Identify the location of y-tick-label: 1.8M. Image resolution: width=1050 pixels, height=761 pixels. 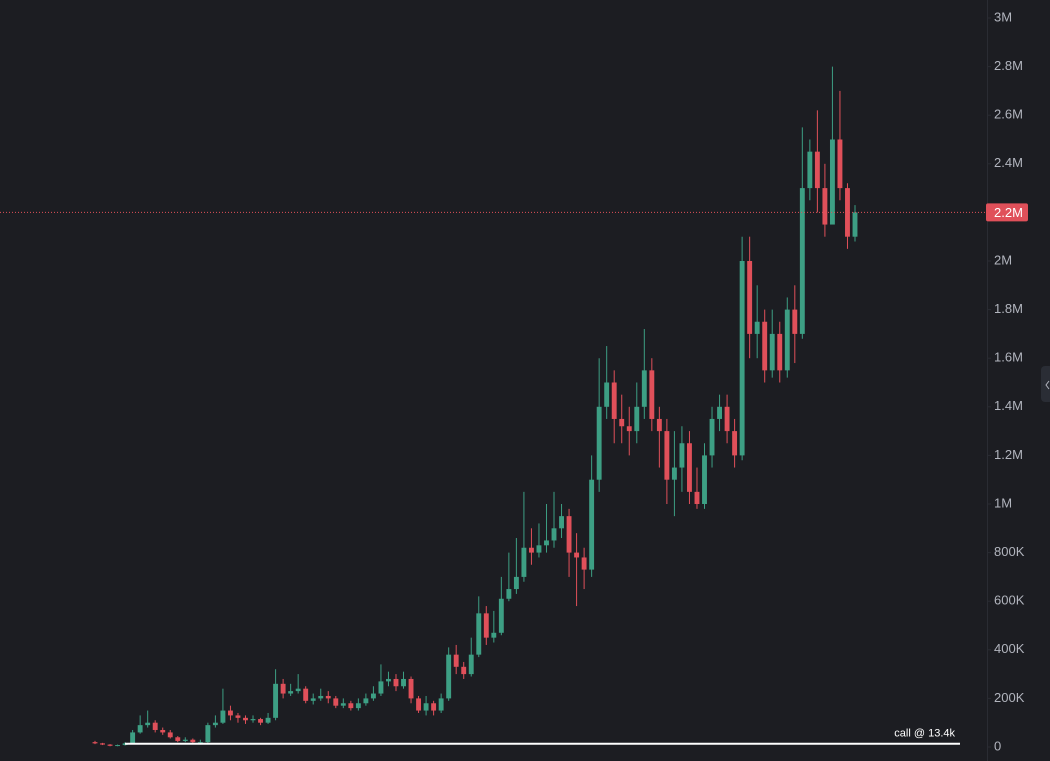
(1008, 308).